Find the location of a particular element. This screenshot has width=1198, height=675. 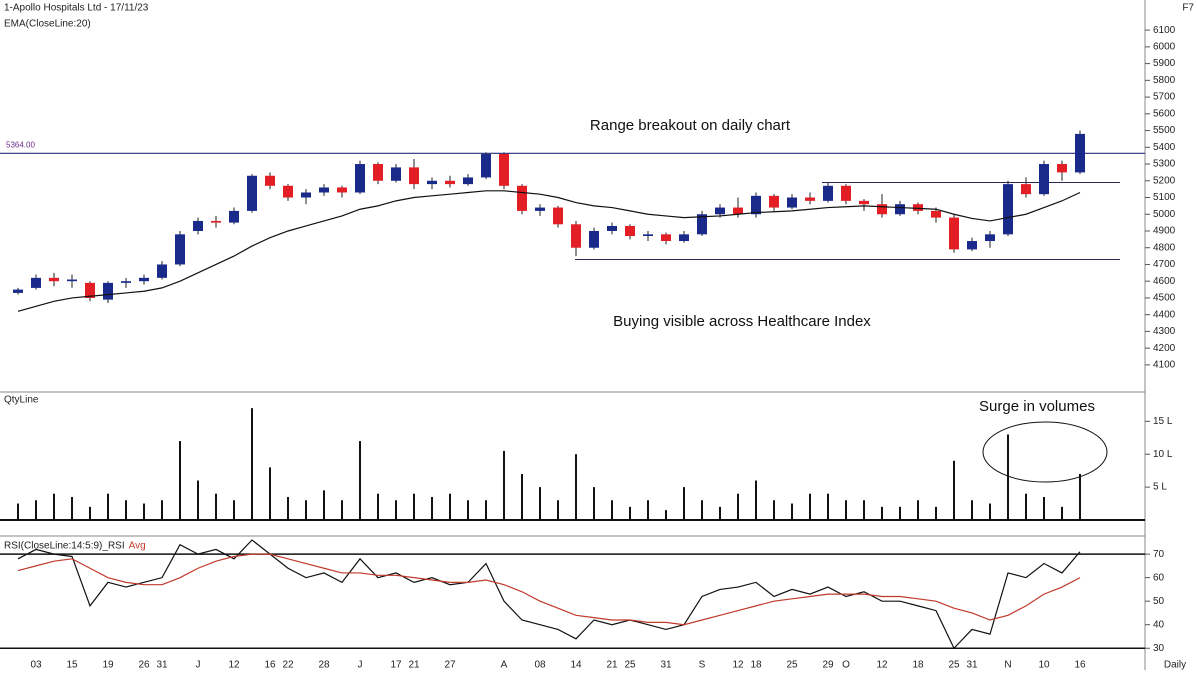

y-tick-label: 5500 is located at coordinates (1164, 130).